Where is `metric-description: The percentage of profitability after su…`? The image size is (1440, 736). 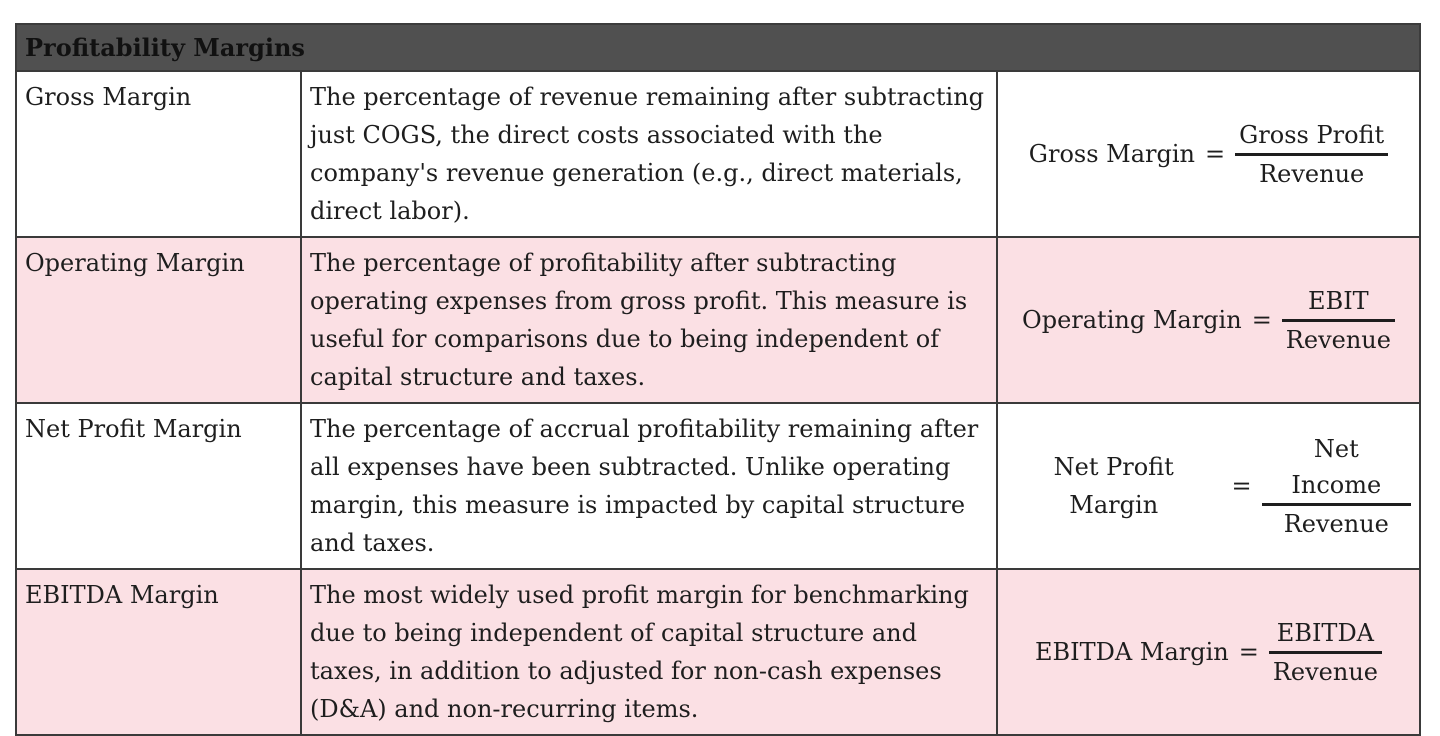 metric-description: The percentage of profitability after su… is located at coordinates (649, 320).